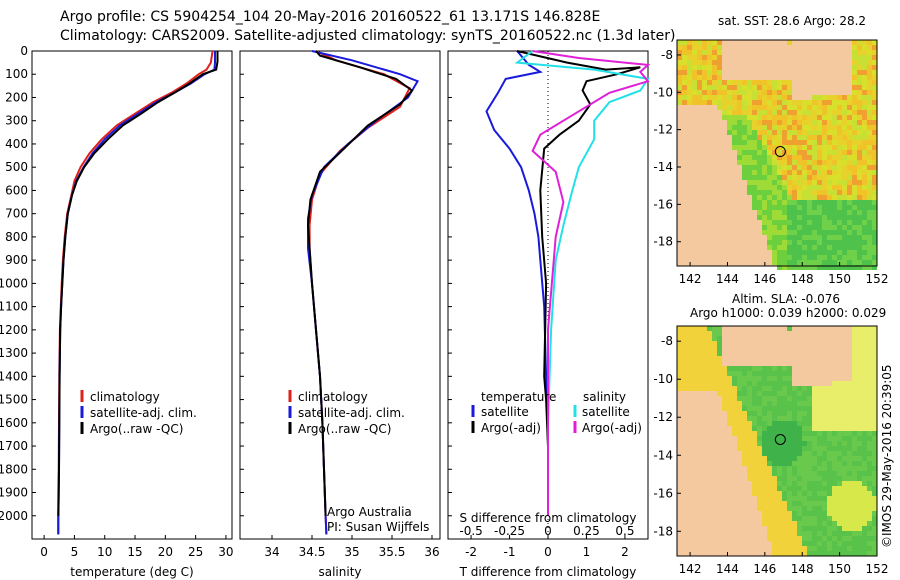 This screenshot has height=580, width=900. What do you see at coordinates (663, 455) in the screenshot?
I see `map-y-tick-label: -14` at bounding box center [663, 455].